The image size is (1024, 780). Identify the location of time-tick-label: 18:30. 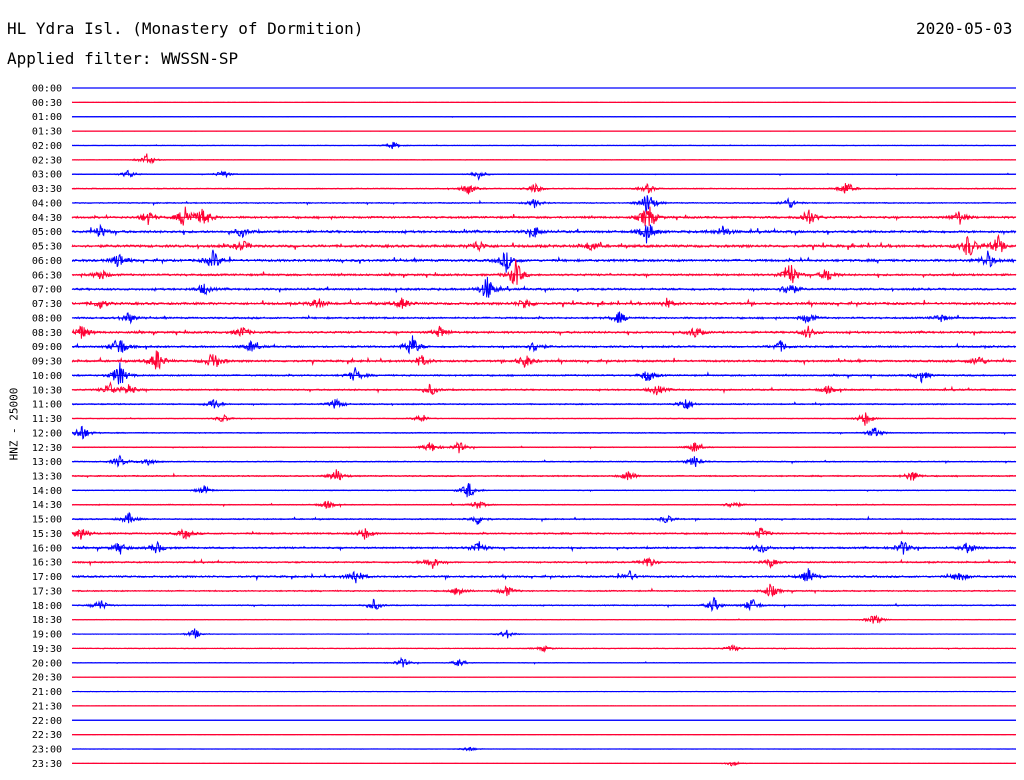
(47, 620).